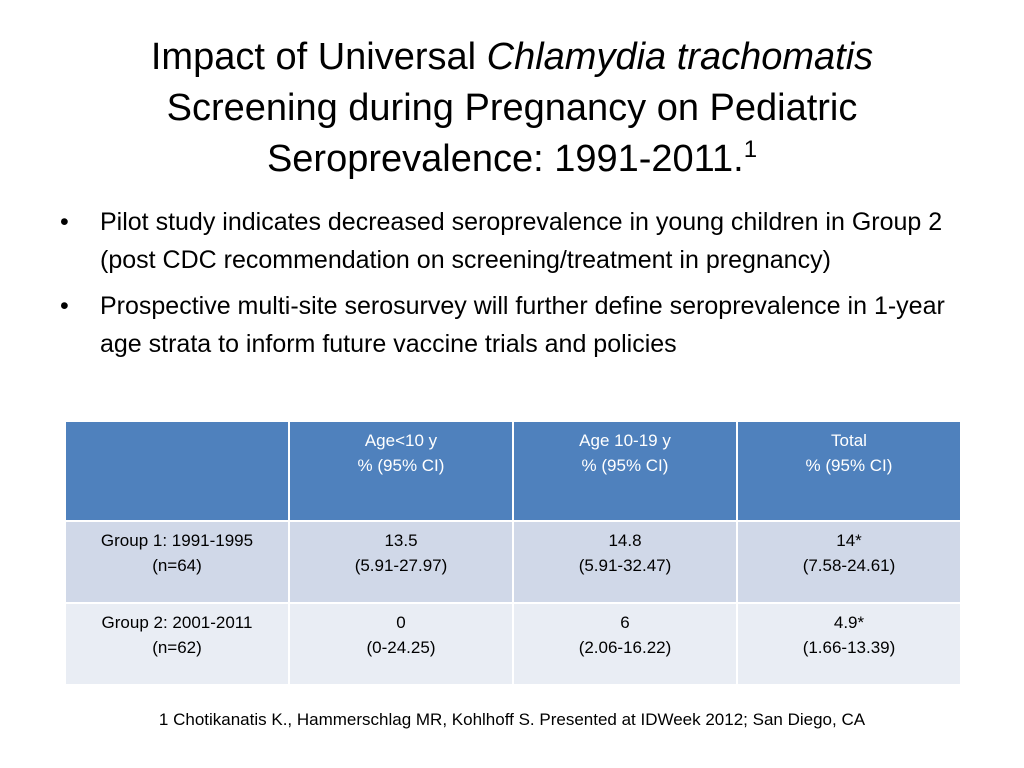 The height and width of the screenshot is (768, 1024). What do you see at coordinates (680, 57) in the screenshot?
I see `title-text-italic: Chlamydia trachomatis` at bounding box center [680, 57].